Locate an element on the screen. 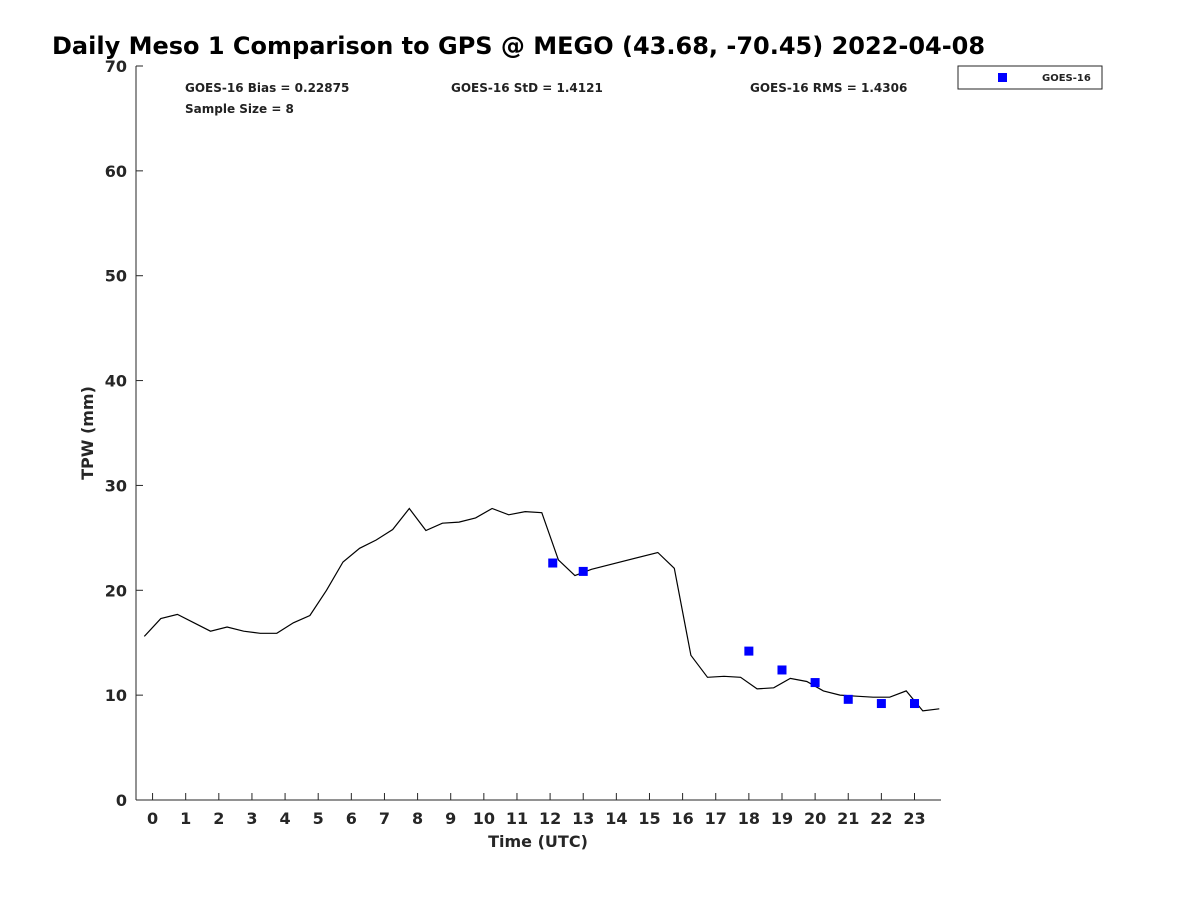  x-tick-label: 22 is located at coordinates (881, 818).